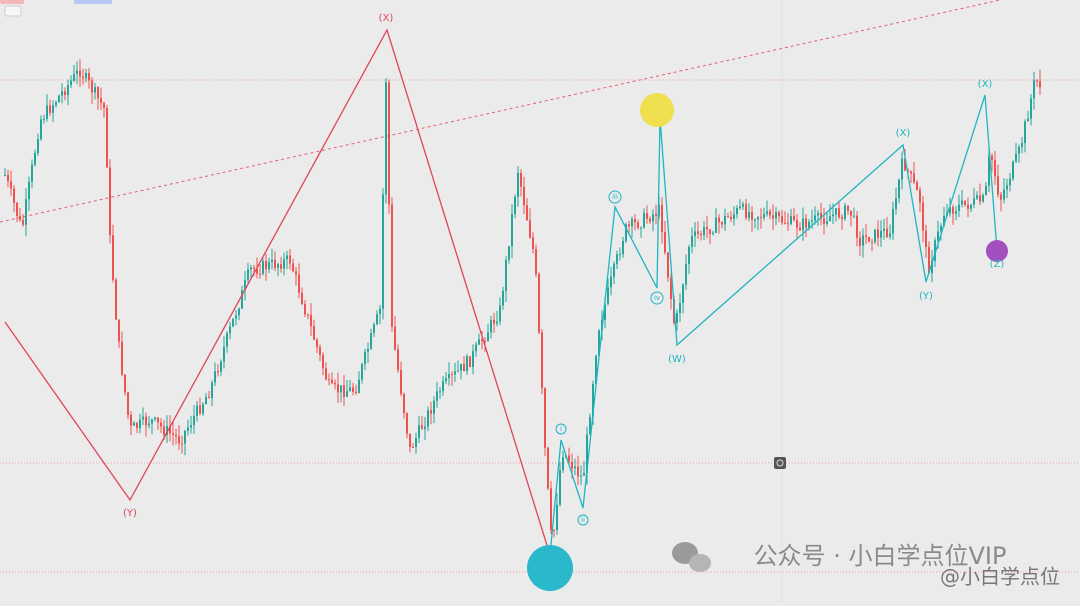  I want to click on marker-circle, so click(997, 251).